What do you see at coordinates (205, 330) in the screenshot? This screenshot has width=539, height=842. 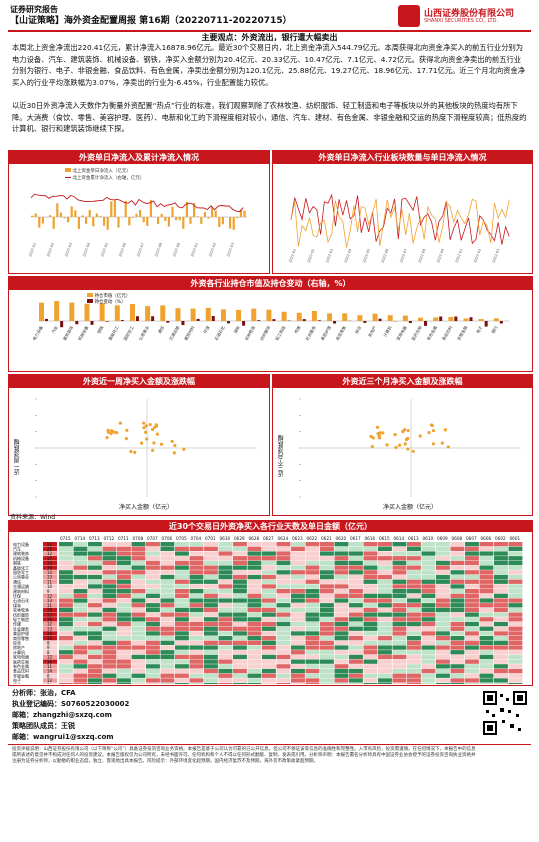 I see `industry-tick-label: 环保` at bounding box center [205, 330].